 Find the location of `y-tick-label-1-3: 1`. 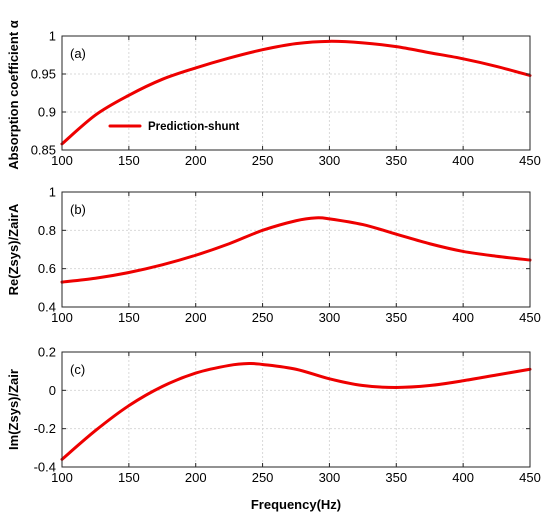

y-tick-label-1-3: 1 is located at coordinates (52, 192).